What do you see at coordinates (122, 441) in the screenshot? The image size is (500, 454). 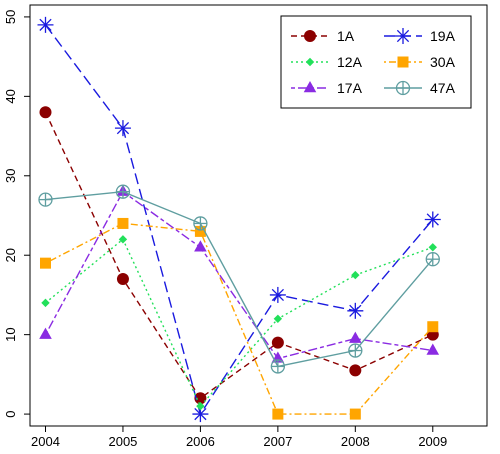 I see `x-tick-label: 2005` at bounding box center [122, 441].